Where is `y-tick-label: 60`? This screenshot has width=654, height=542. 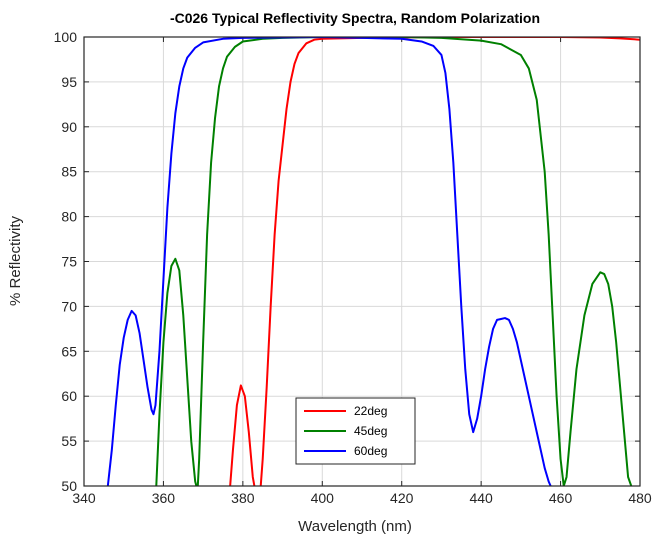
y-tick-label: 60 is located at coordinates (69, 396).